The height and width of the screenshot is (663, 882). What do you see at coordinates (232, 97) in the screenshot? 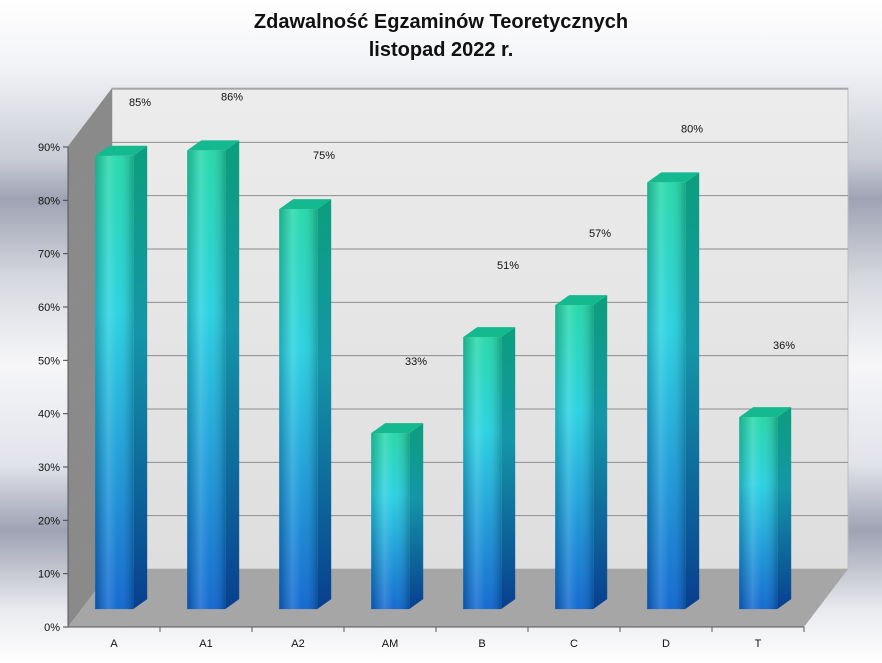
I see `data-label: 86%` at bounding box center [232, 97].